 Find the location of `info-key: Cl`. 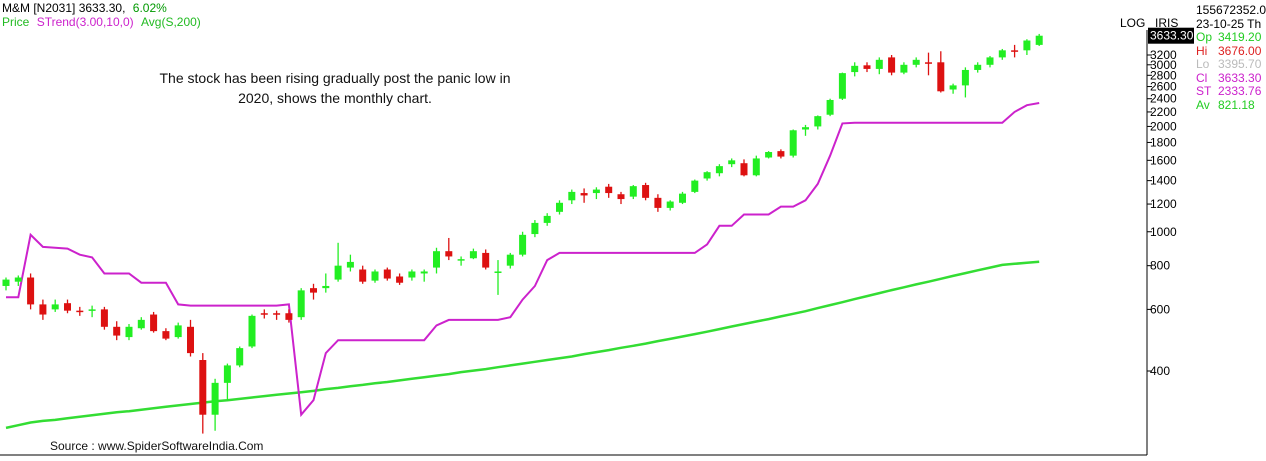

info-key: Cl is located at coordinates (1202, 77).